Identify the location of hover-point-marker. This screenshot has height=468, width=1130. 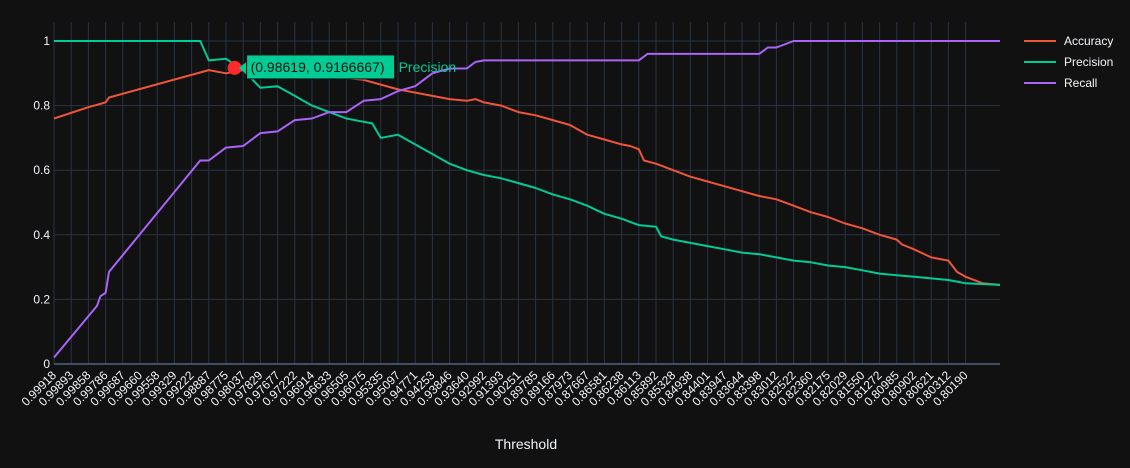
(234, 67).